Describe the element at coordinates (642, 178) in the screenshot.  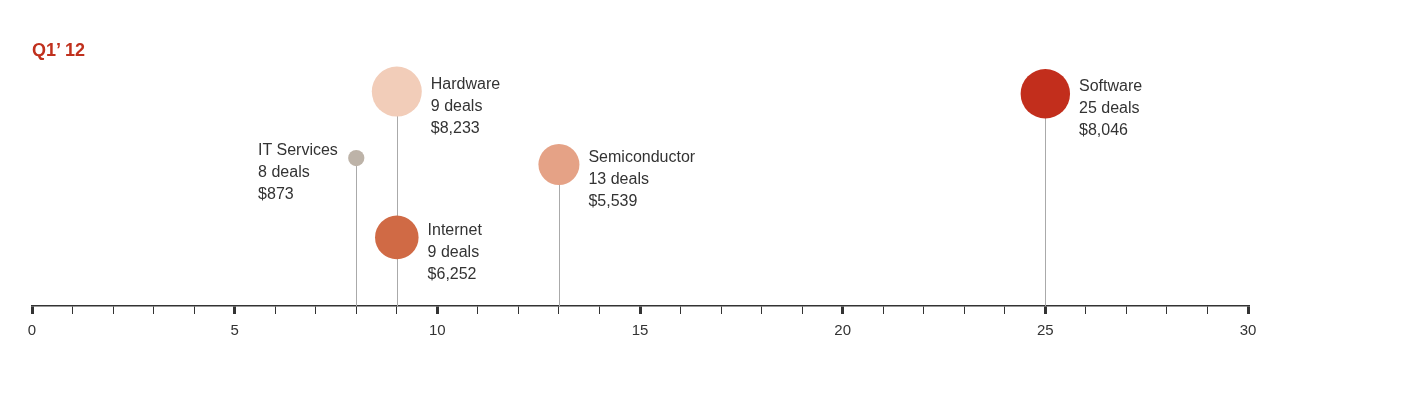
I see `annotation: Semiconductor 13 deals $5,539` at that location.